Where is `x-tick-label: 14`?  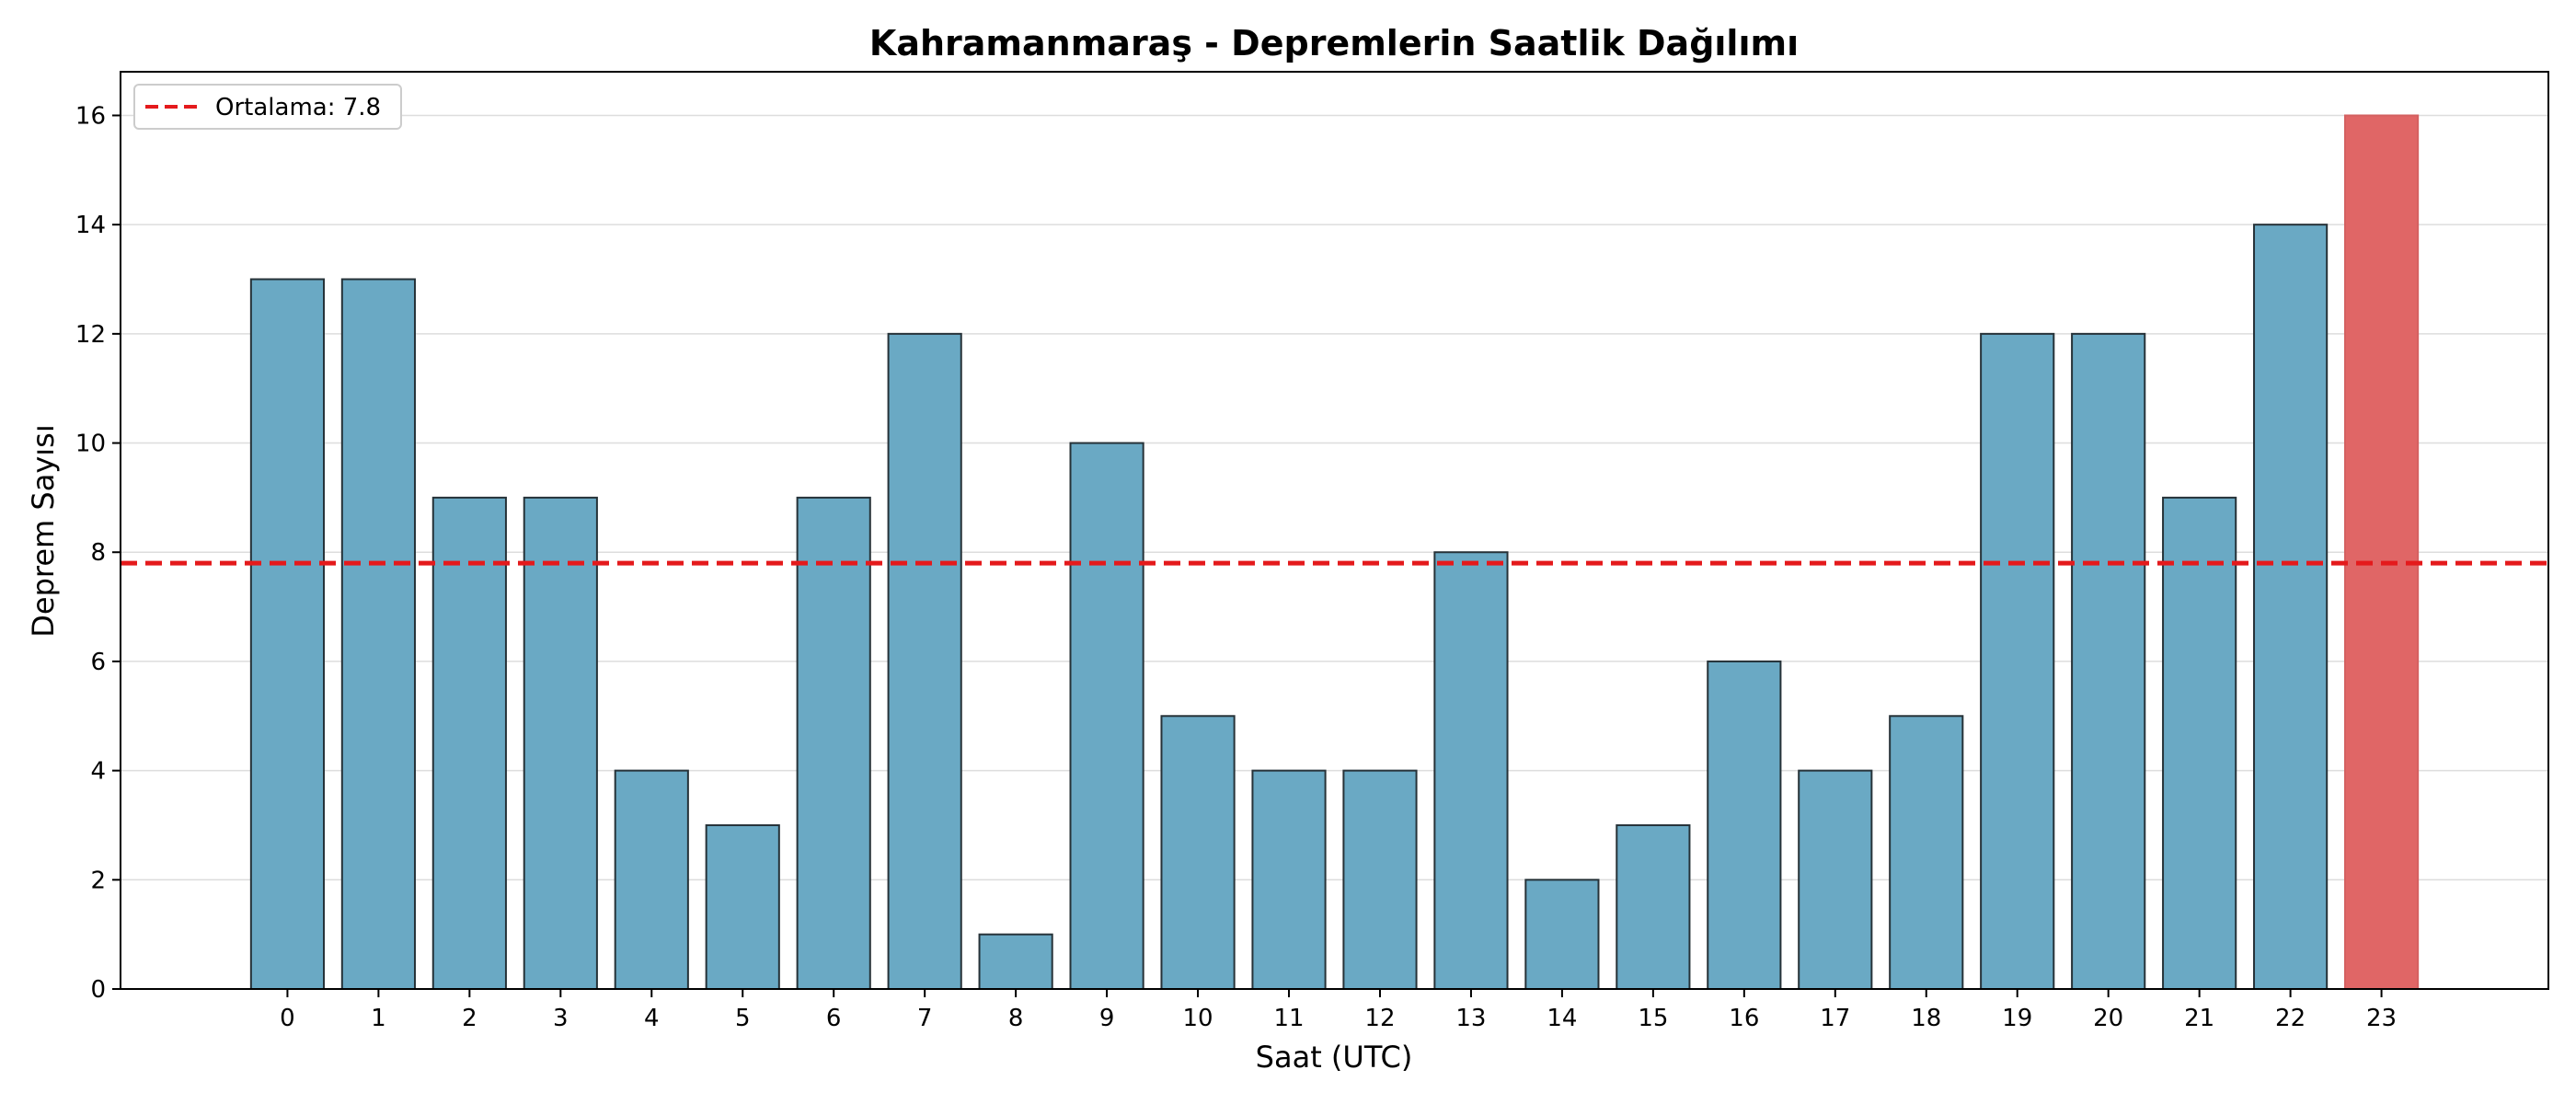 x-tick-label: 14 is located at coordinates (1562, 1018).